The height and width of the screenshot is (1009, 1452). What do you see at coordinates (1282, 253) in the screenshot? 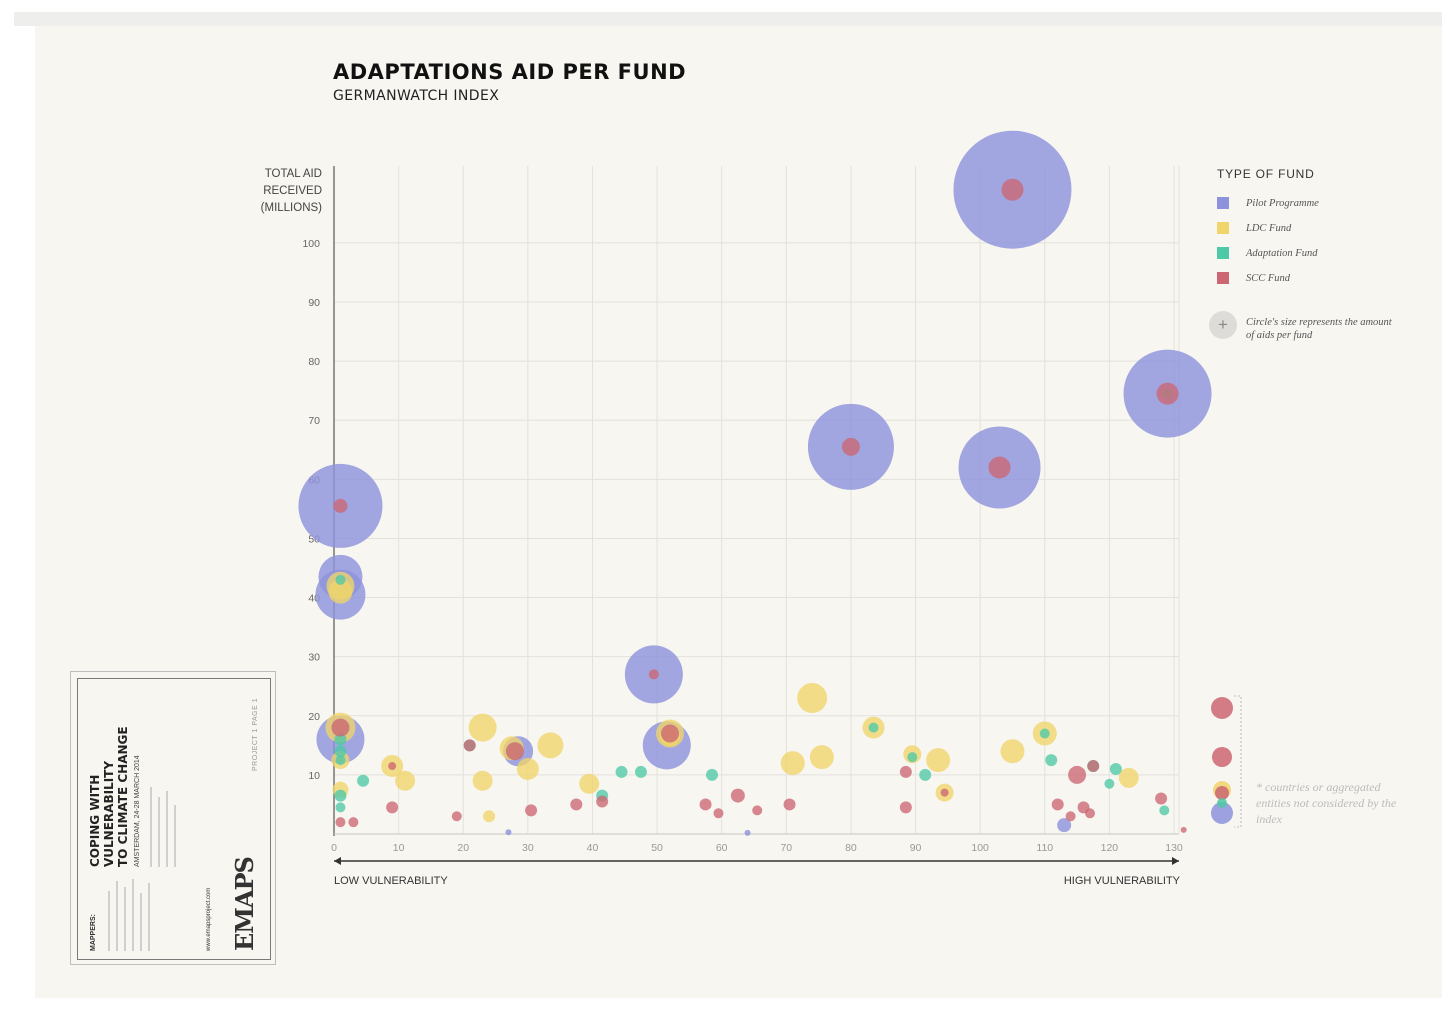
I see `legend-label-adaptation: Adaptation Fund` at bounding box center [1282, 253].